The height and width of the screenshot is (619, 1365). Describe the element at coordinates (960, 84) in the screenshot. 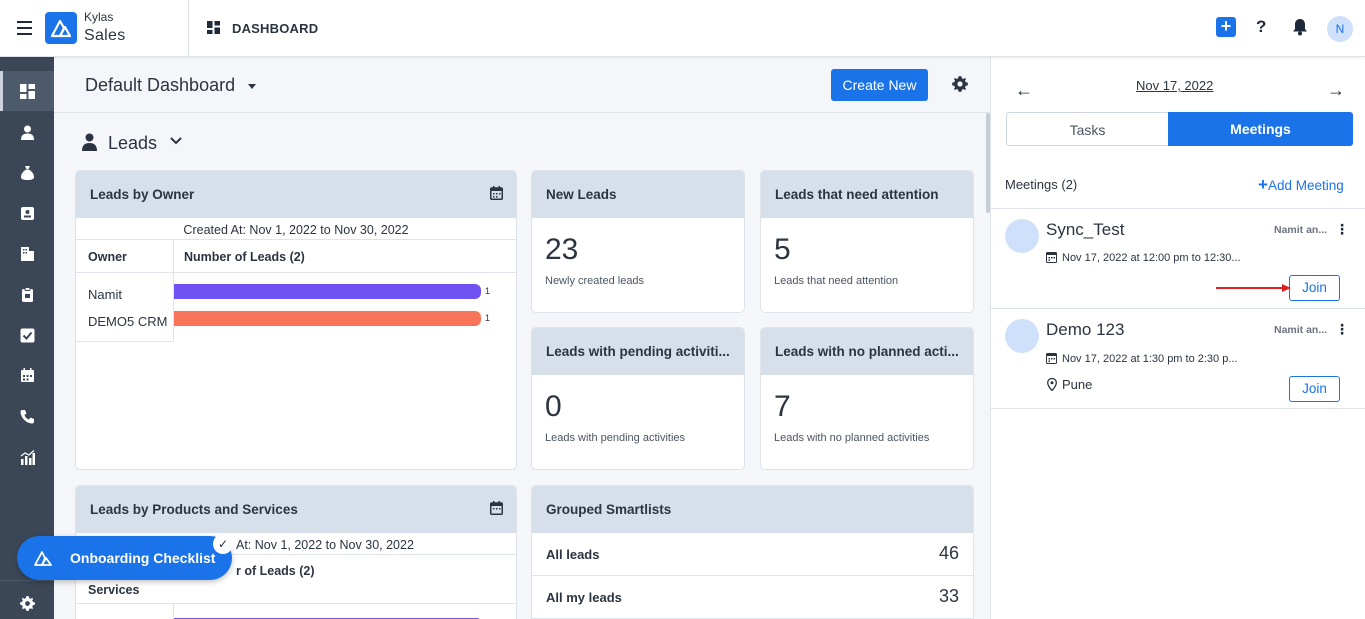

I see `dashboard-settings-icon` at that location.